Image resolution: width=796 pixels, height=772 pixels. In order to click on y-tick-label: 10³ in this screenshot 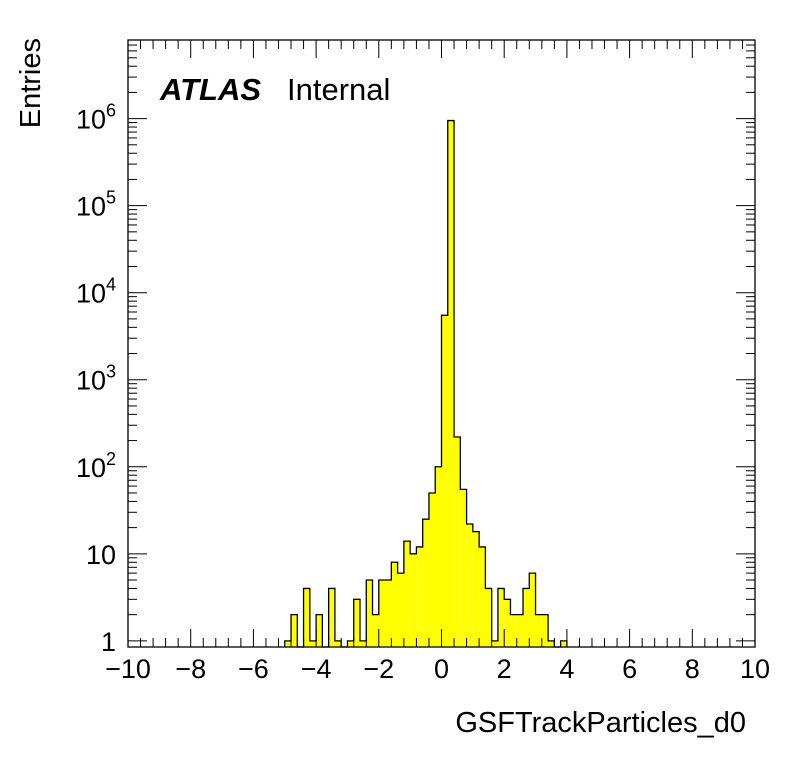, I will do `click(96, 379)`.